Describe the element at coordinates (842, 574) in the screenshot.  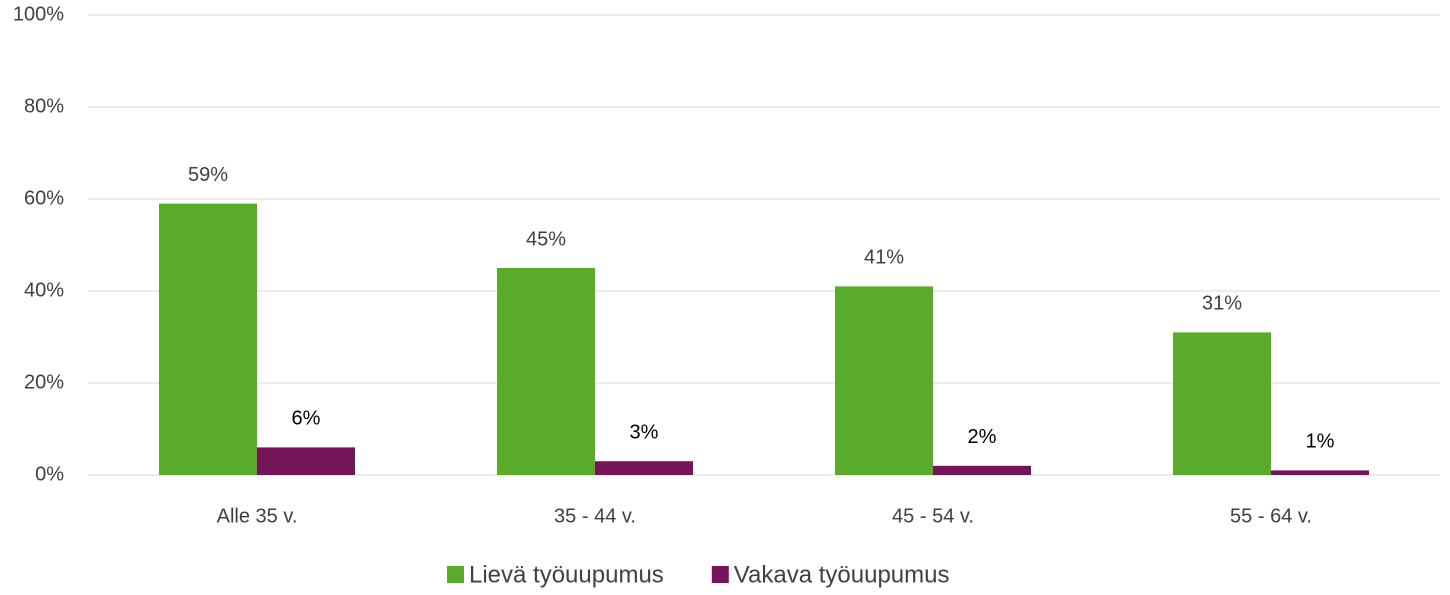
I see `legend-label: Vakava työuupumus` at that location.